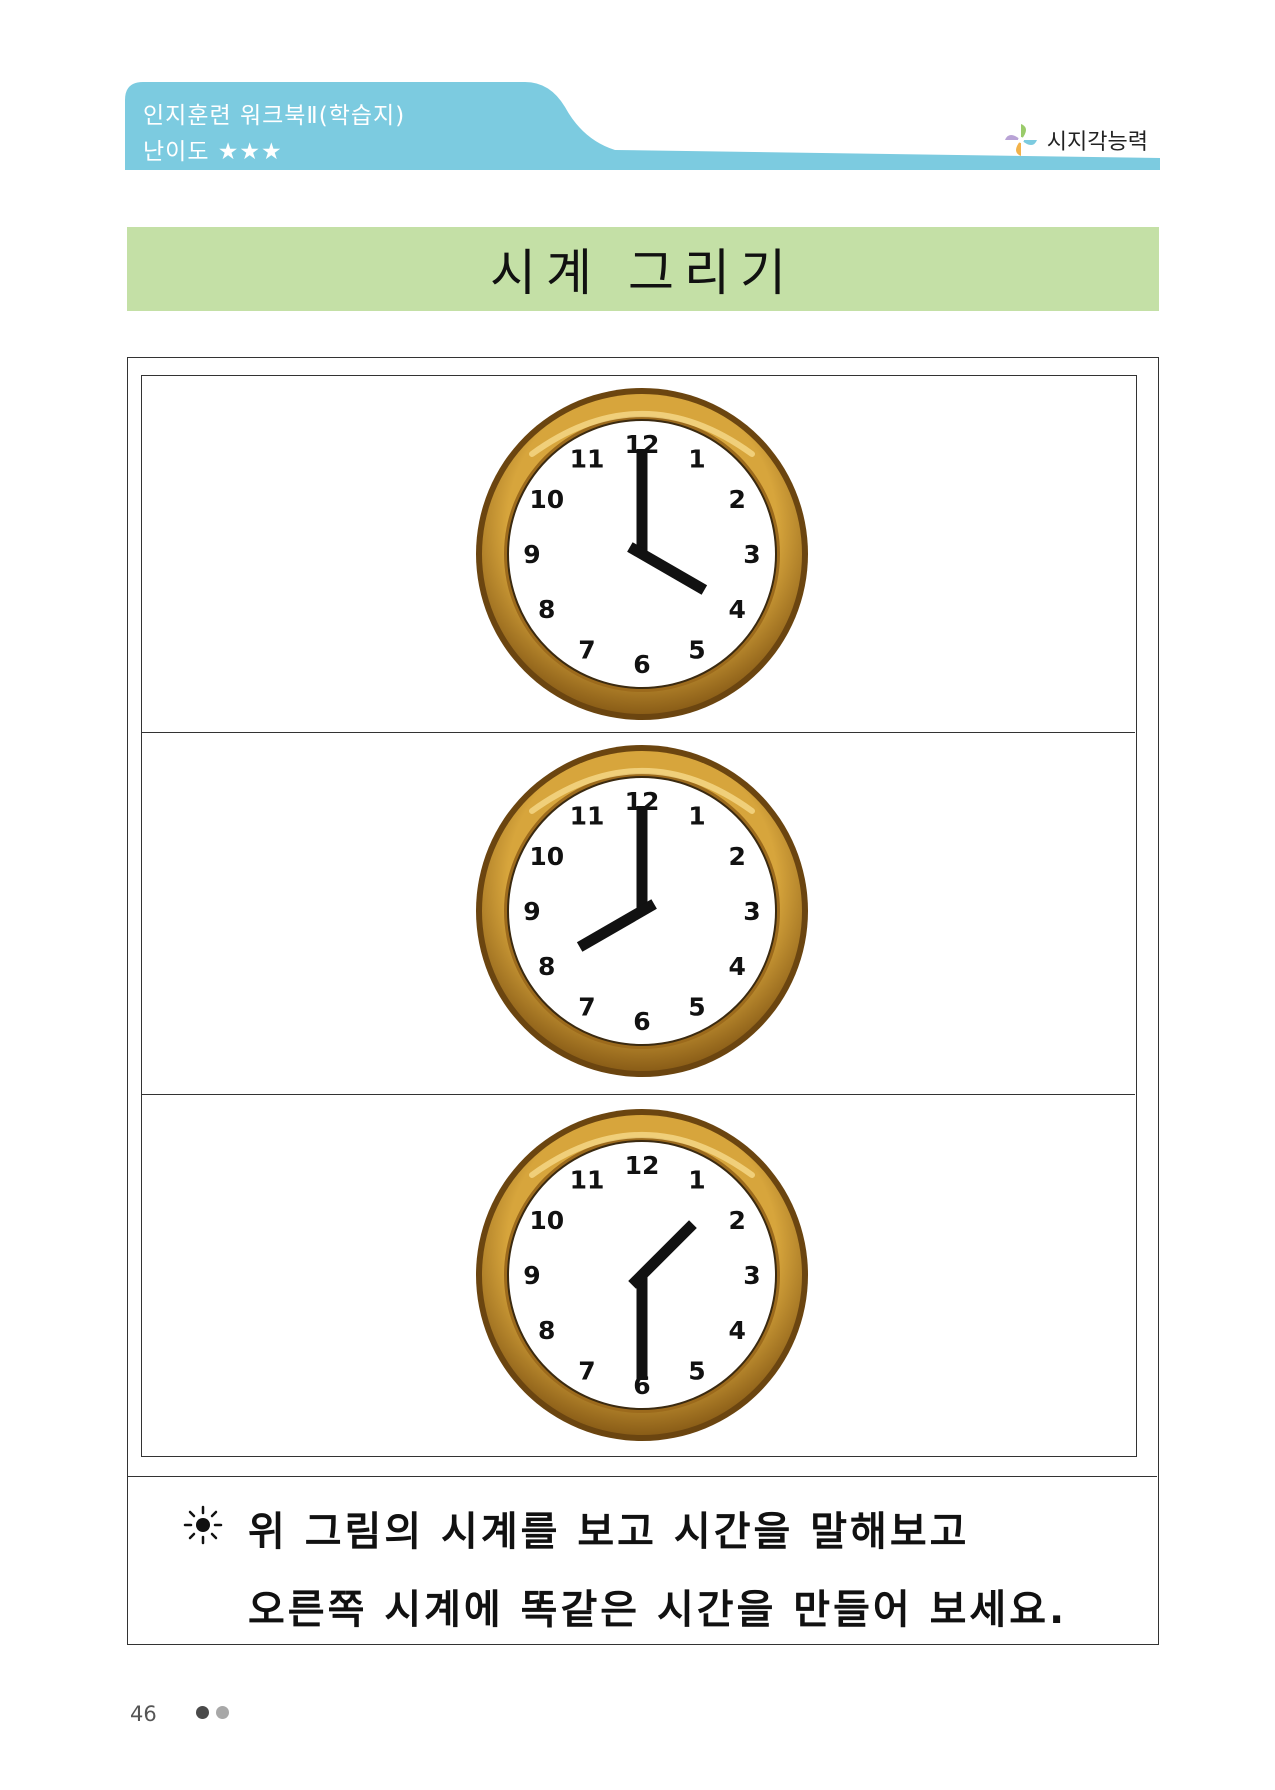 The width and height of the screenshot is (1275, 1790). What do you see at coordinates (213, 152) in the screenshot?
I see `difficulty-label: 난이도 ★★★` at bounding box center [213, 152].